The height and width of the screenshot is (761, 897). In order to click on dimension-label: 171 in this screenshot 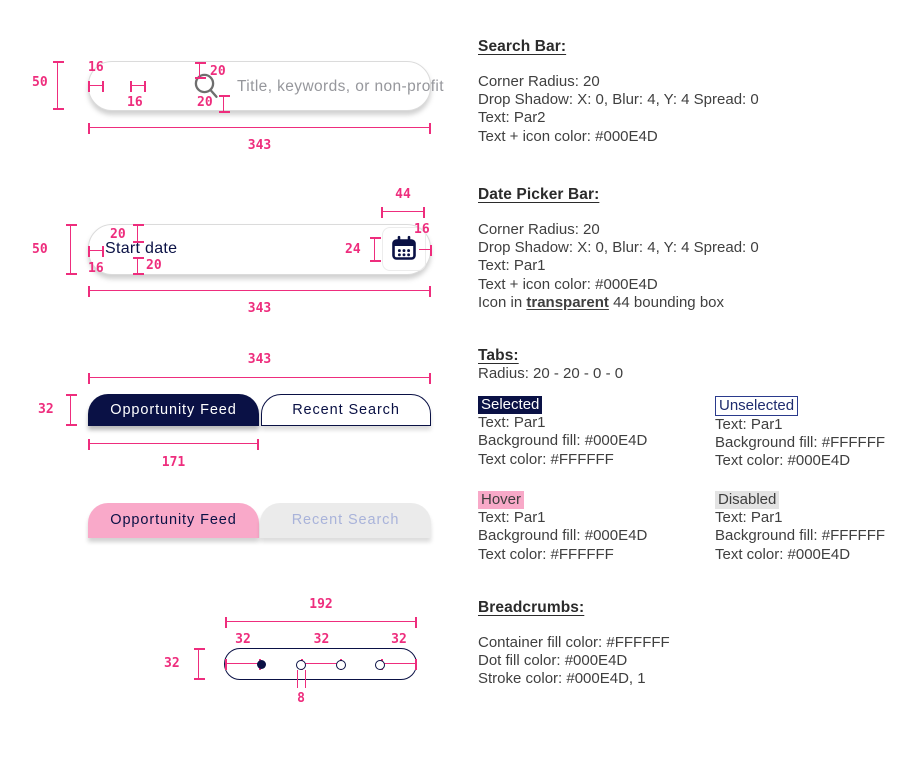, I will do `click(173, 462)`.